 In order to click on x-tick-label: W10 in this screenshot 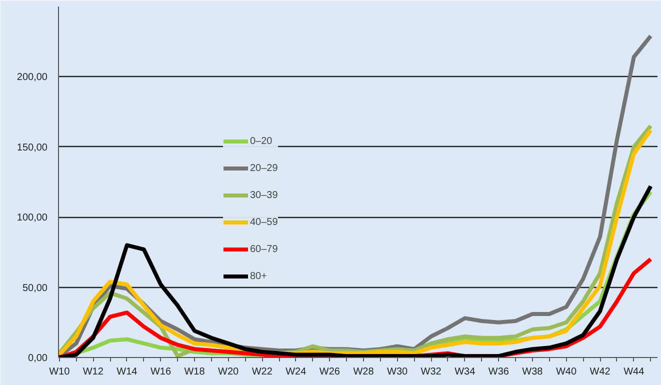, I will do `click(59, 372)`.